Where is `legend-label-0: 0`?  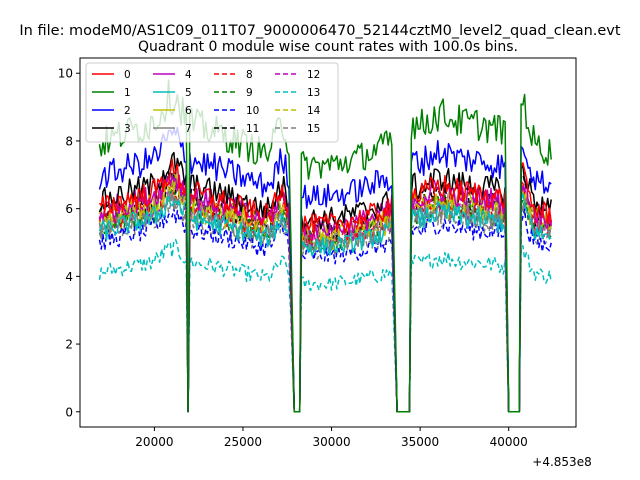
legend-label-0: 0 is located at coordinates (127, 75).